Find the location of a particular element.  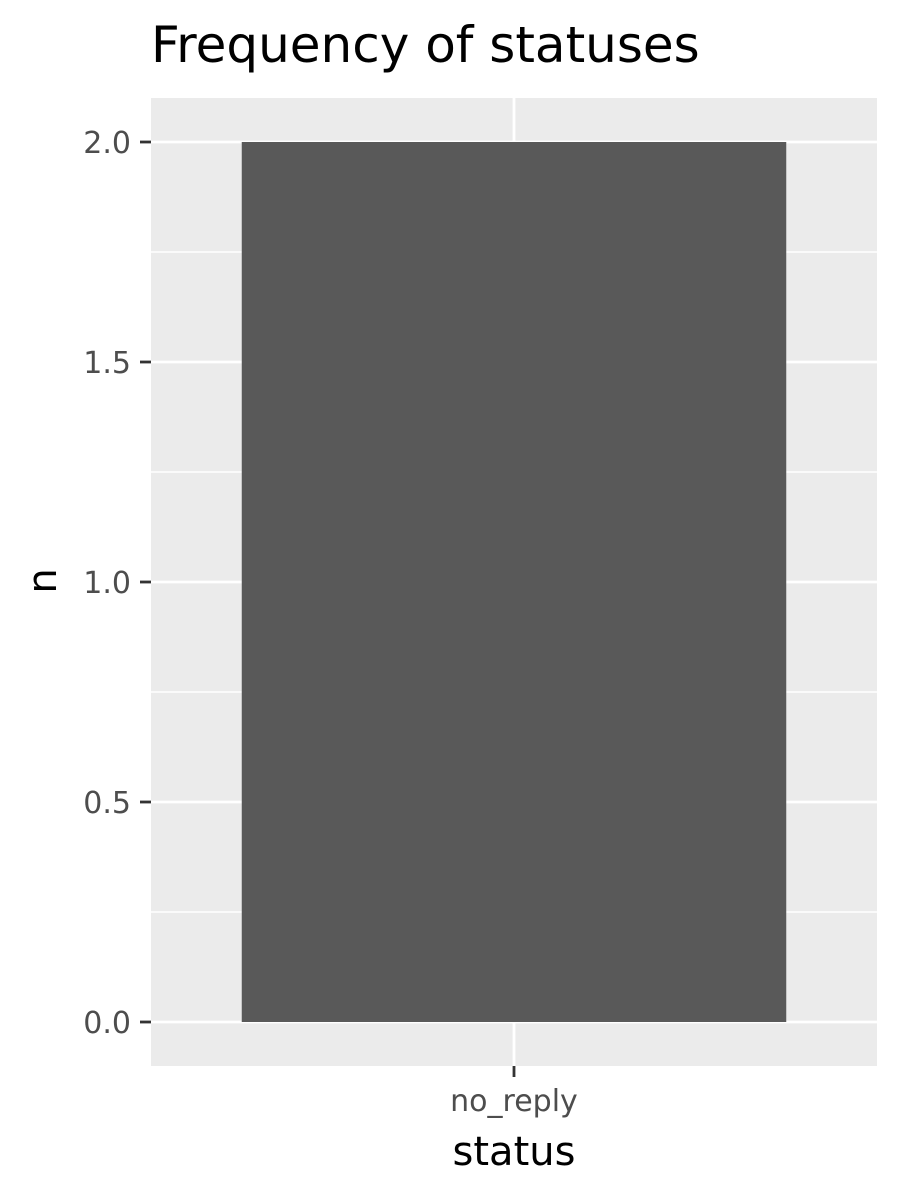

x-axis-title: status is located at coordinates (514, 1152).